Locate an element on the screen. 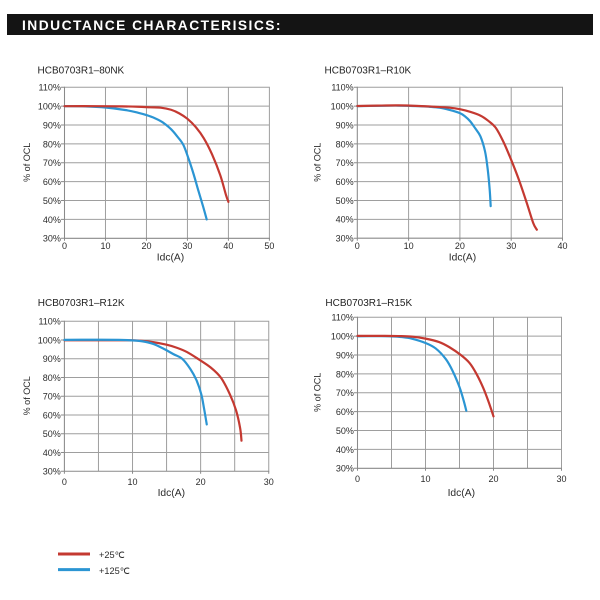 The width and height of the screenshot is (600, 600). svg-text: +125℃ is located at coordinates (114, 571).